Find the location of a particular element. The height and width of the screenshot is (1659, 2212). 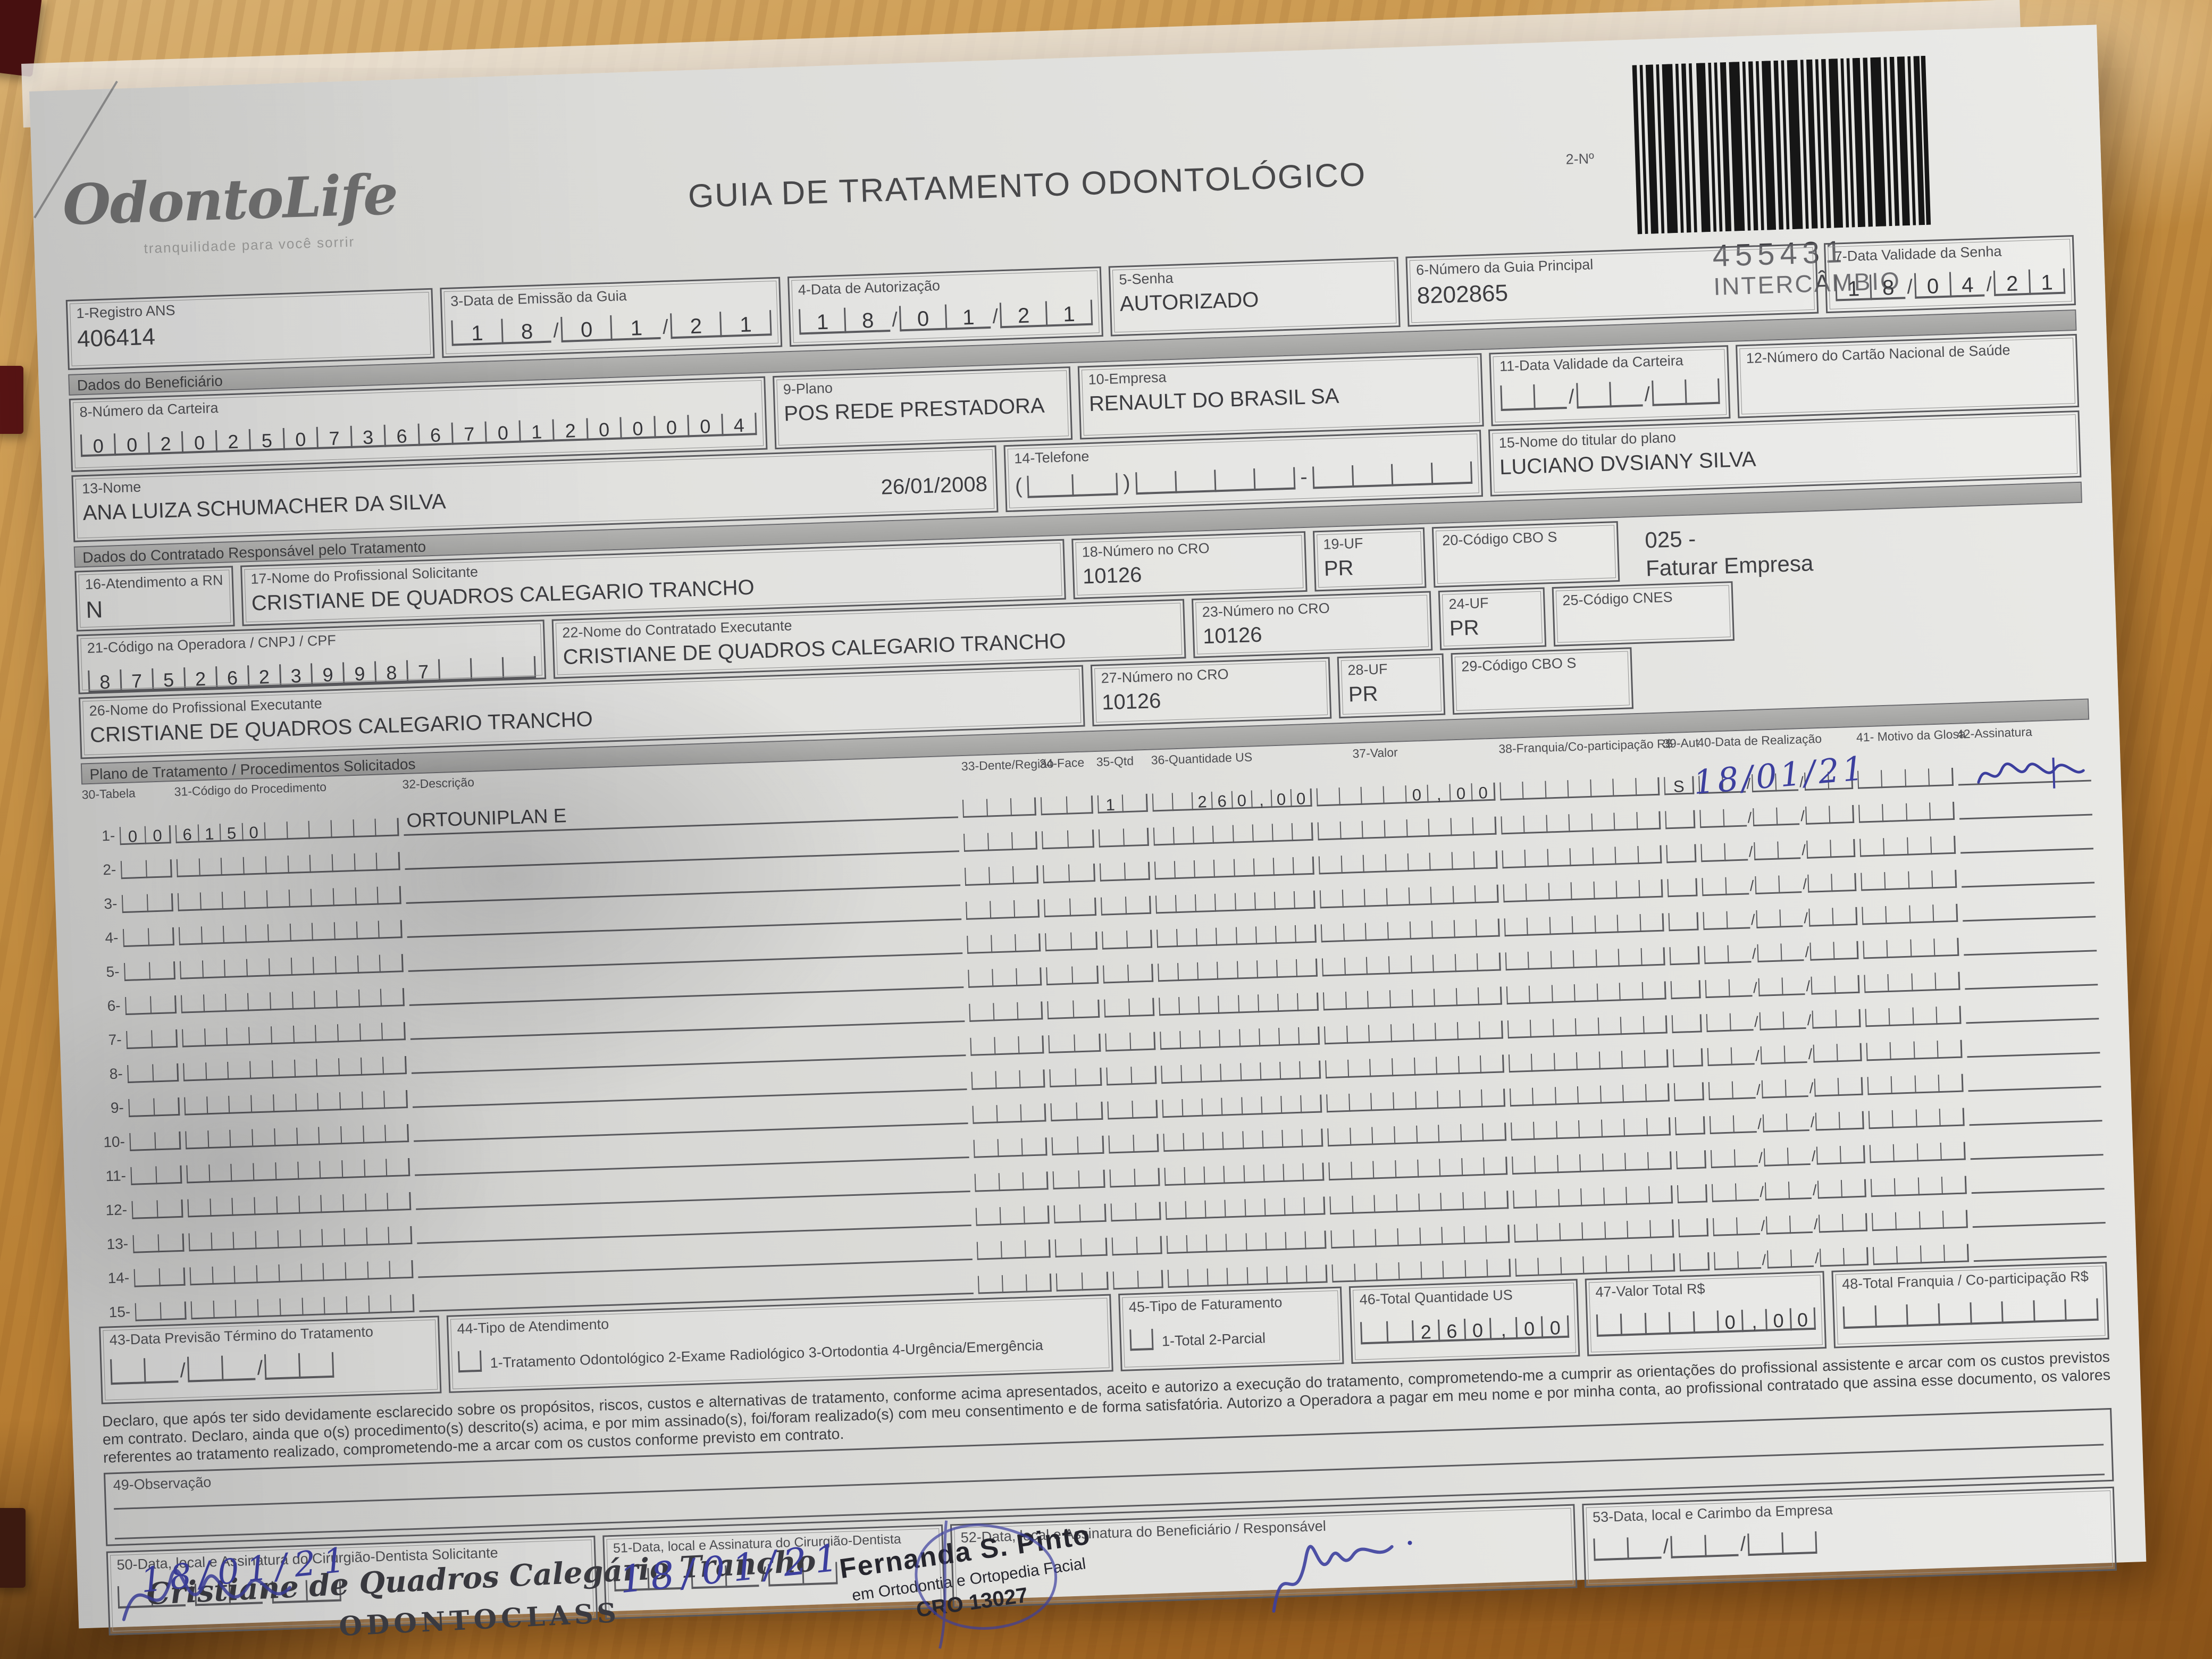

field-carimbo-empresa: 53-Data, local e Carimbo da Empresa / / is located at coordinates (1849, 1537).